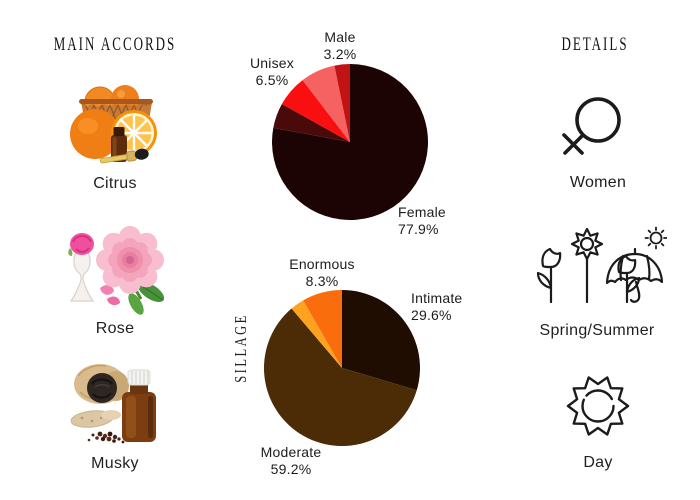 The image size is (700, 500). Describe the element at coordinates (587, 265) in the screenshot. I see `sunflower` at that location.